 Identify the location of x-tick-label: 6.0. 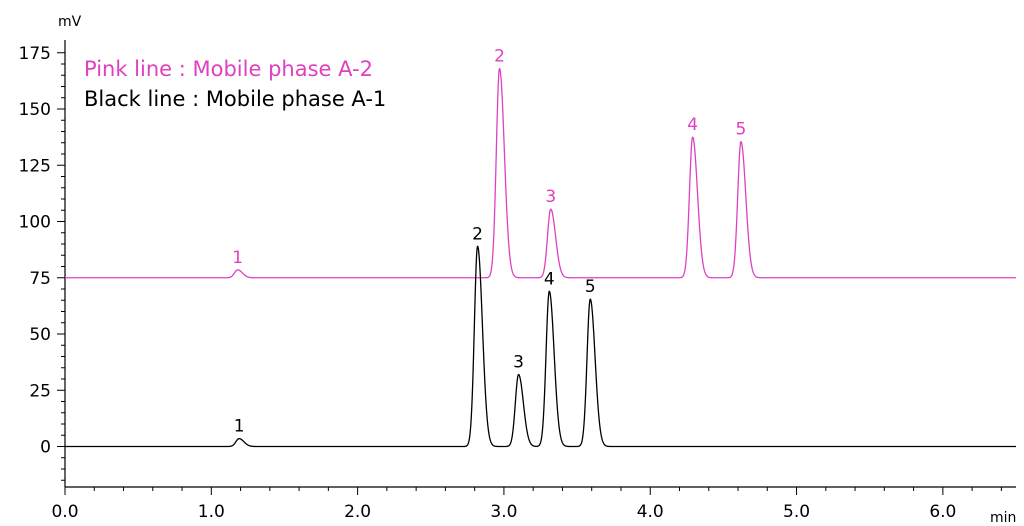
(942, 512).